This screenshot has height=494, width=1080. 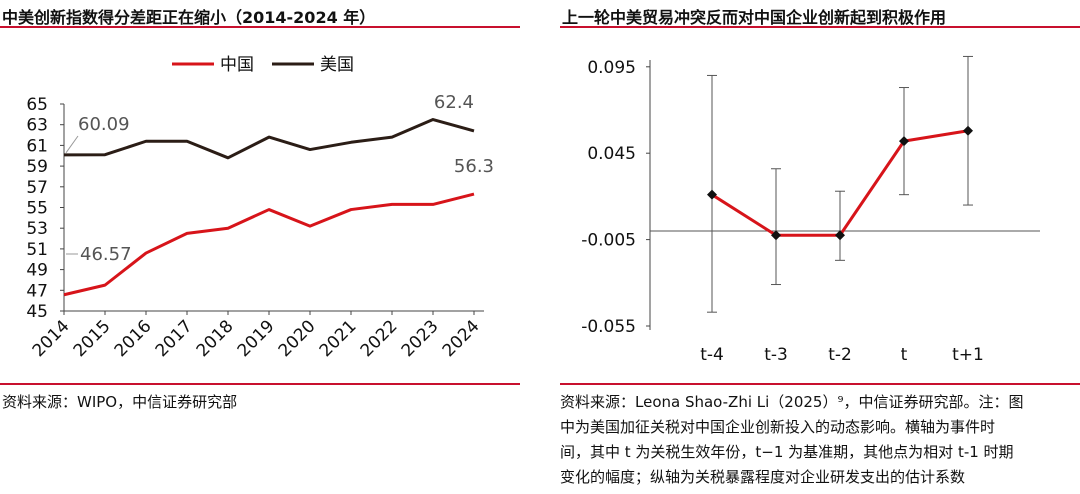 I want to click on x-tick-label: t, so click(x=904, y=355).